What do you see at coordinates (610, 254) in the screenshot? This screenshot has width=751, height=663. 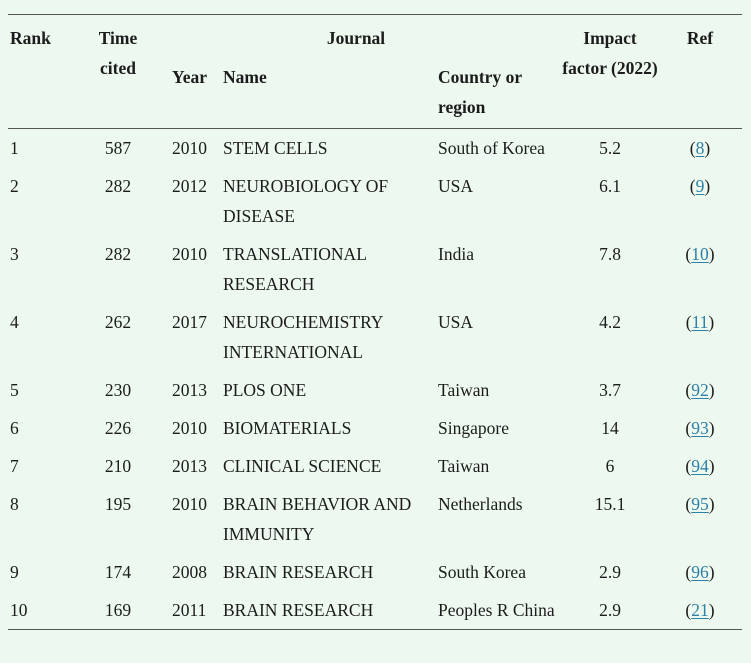 I see `cell-impact-factor: 7.8` at bounding box center [610, 254].